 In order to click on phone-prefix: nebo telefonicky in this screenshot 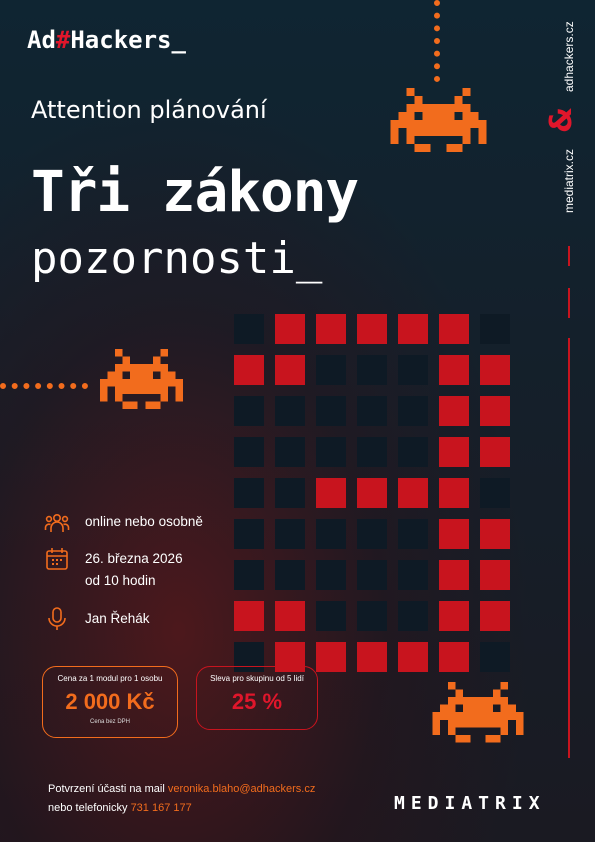, I will do `click(89, 808)`.